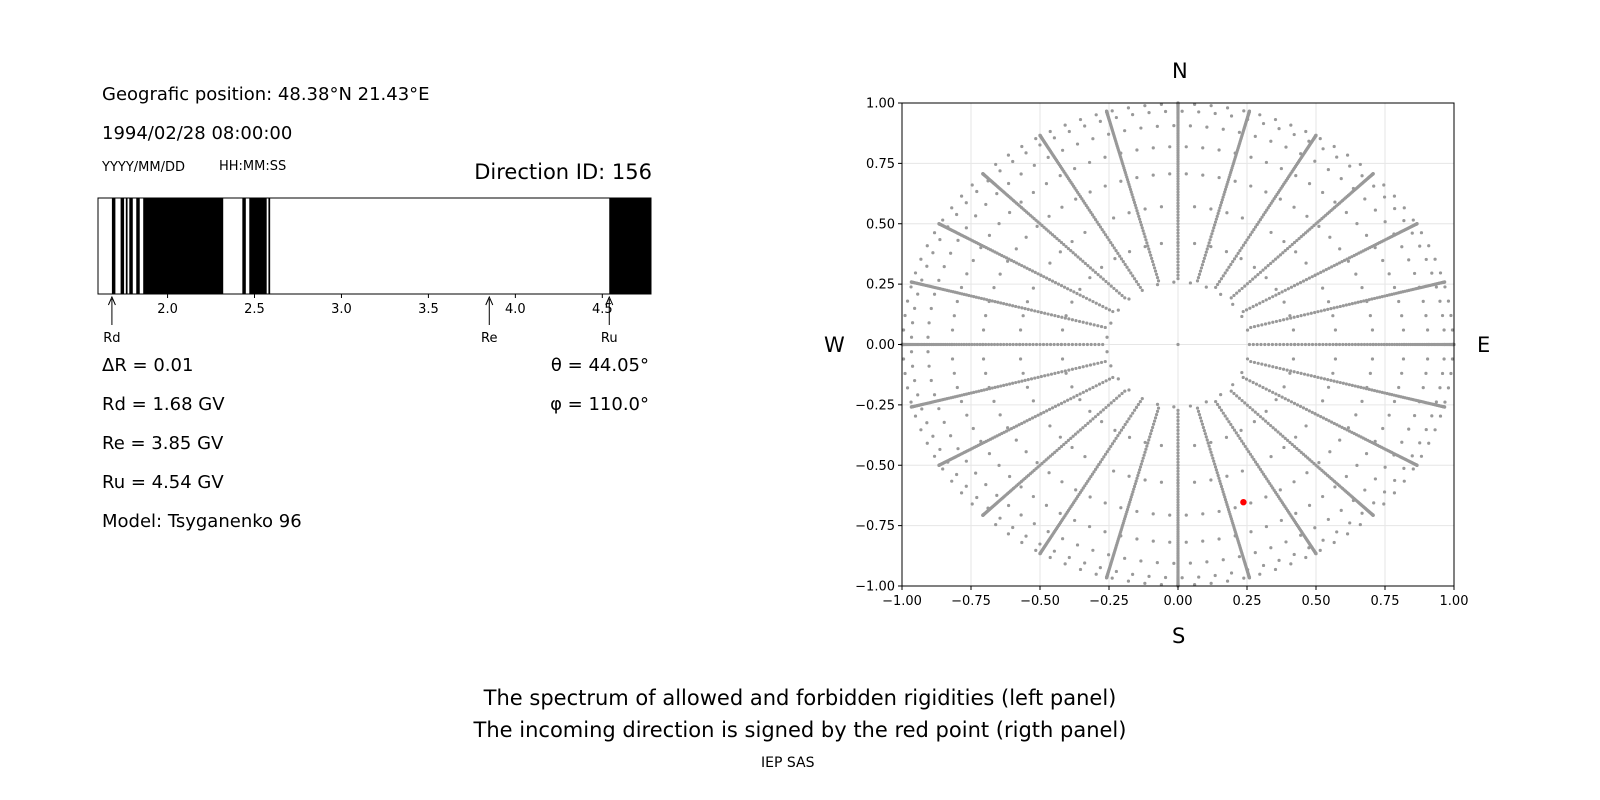 This screenshot has height=800, width=1600. I want to click on selected-direction, so click(1243, 502).